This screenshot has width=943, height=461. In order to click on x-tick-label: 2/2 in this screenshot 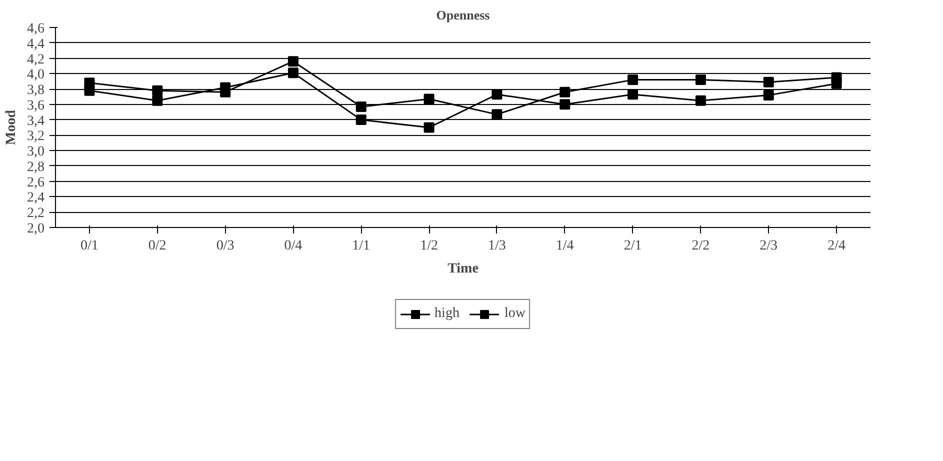, I will do `click(701, 246)`.